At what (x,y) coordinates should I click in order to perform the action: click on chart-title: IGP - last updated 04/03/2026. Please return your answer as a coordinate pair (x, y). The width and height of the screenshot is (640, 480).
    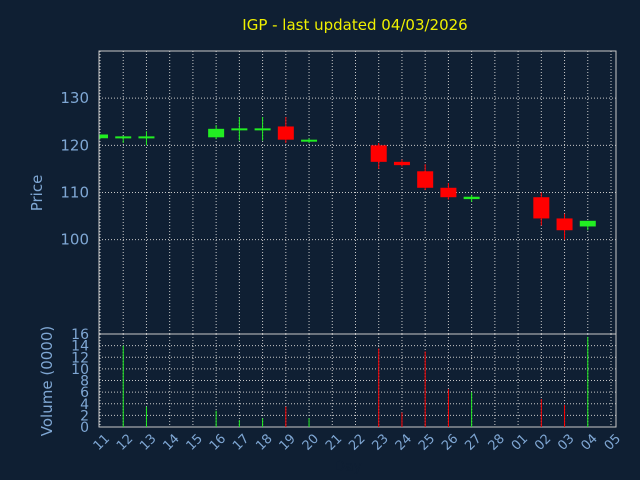
    Looking at the image, I should click on (354, 25).